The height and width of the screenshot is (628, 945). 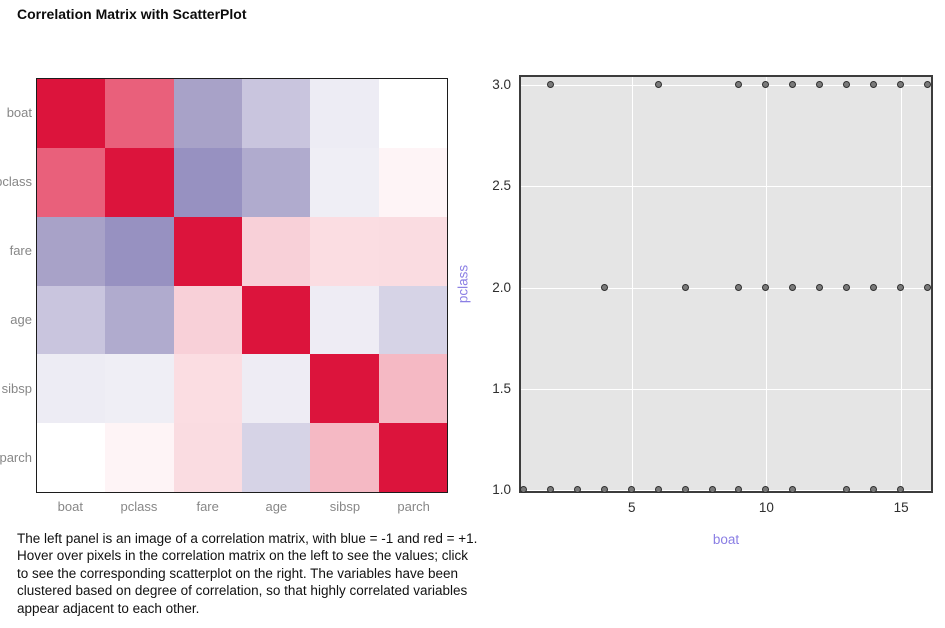 I want to click on matrix-cell-fare-boat, so click(x=71, y=251).